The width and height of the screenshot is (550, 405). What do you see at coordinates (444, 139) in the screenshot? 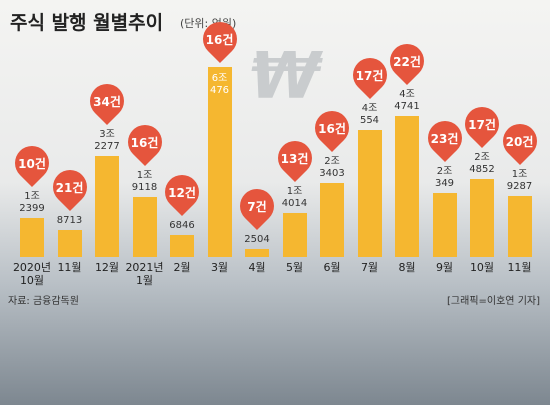
I see `count-label: 23건` at bounding box center [444, 139].